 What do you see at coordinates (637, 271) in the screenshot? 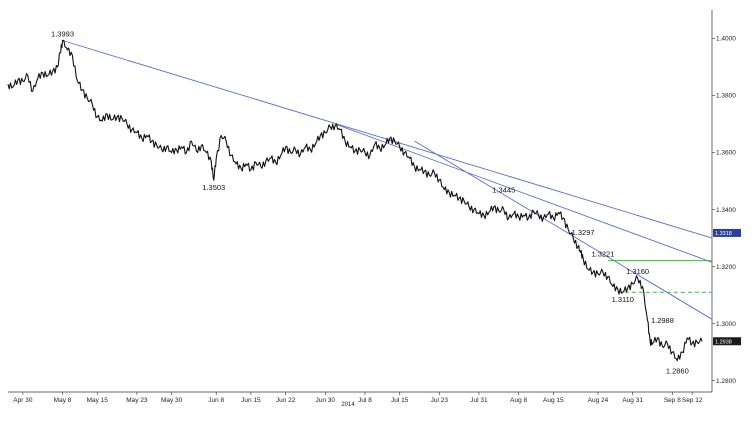
I see `price-annotation: 1.3160` at bounding box center [637, 271].